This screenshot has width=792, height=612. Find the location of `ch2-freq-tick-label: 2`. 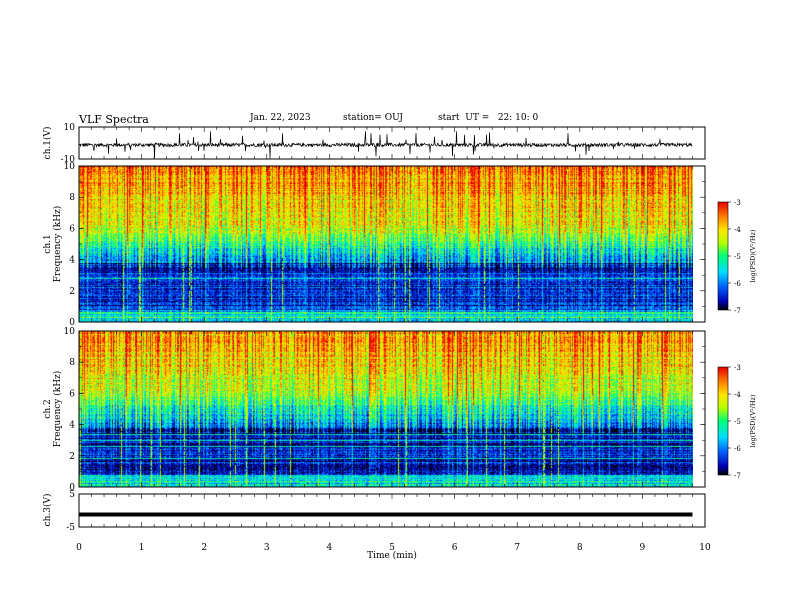

ch2-freq-tick-label: 2 is located at coordinates (72, 457).